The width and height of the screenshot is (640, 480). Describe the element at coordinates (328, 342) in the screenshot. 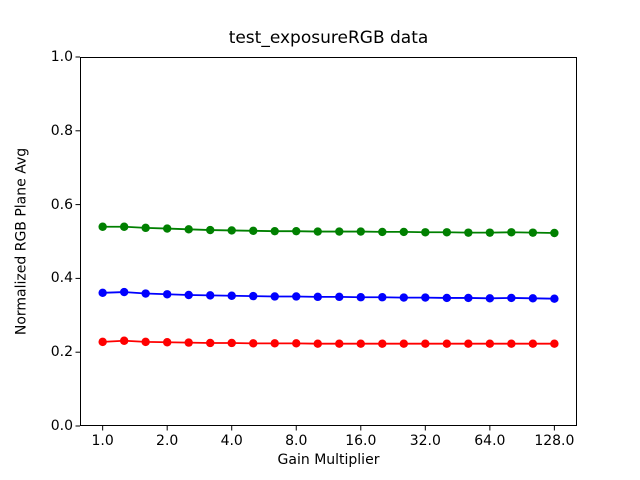

I see `series-line-red-plane` at that location.